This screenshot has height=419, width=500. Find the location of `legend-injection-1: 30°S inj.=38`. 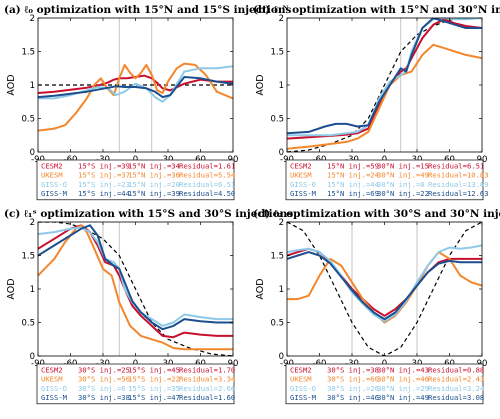

legend-injection-1: 30°S inj.=38 is located at coordinates (104, 397).